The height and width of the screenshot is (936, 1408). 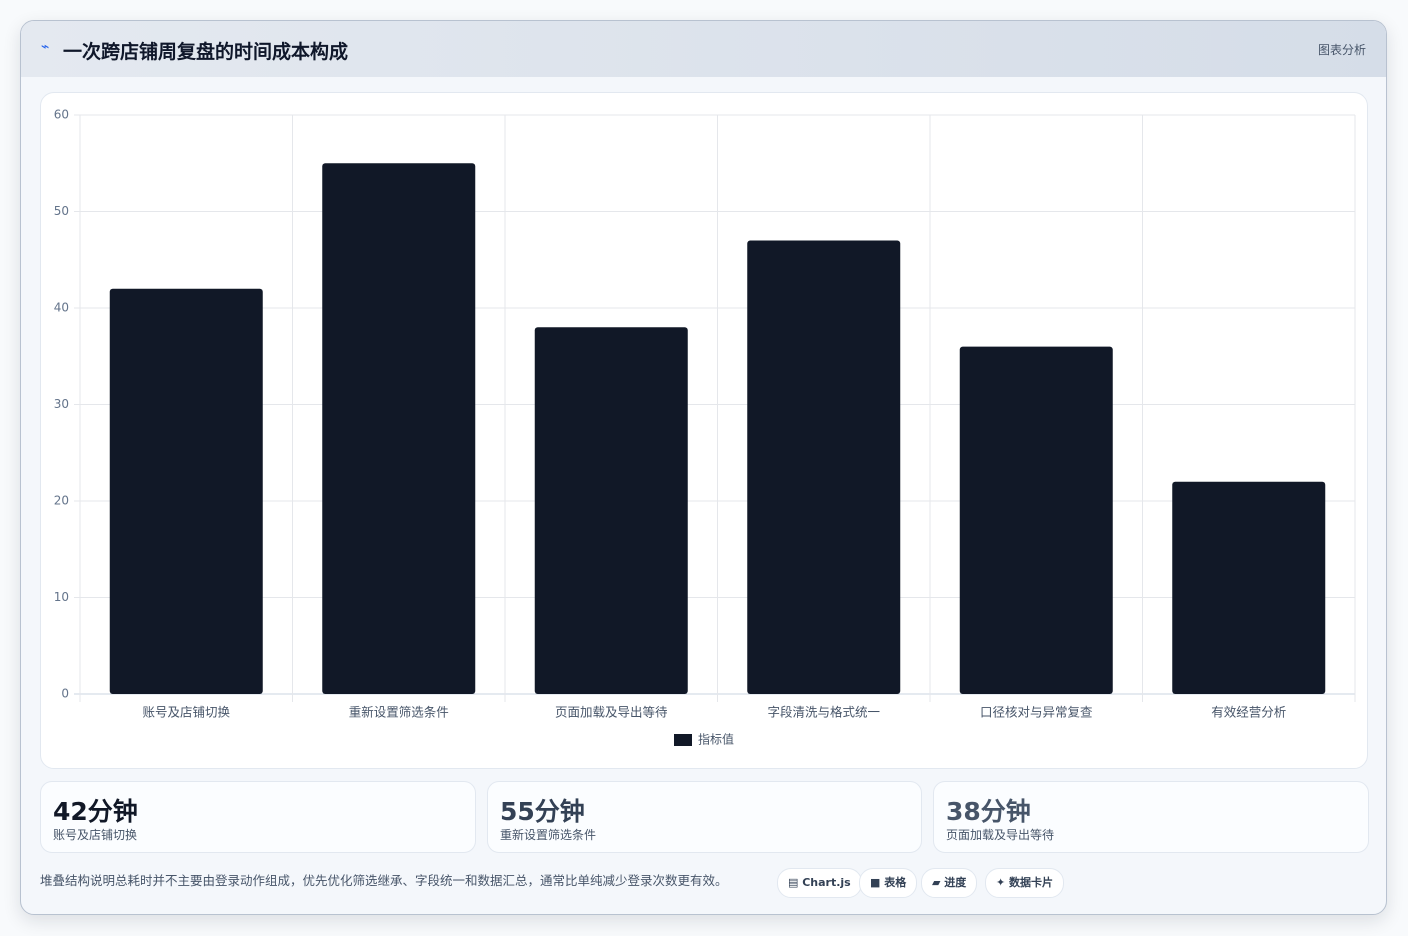 I want to click on legend-swatch, so click(x=683, y=740).